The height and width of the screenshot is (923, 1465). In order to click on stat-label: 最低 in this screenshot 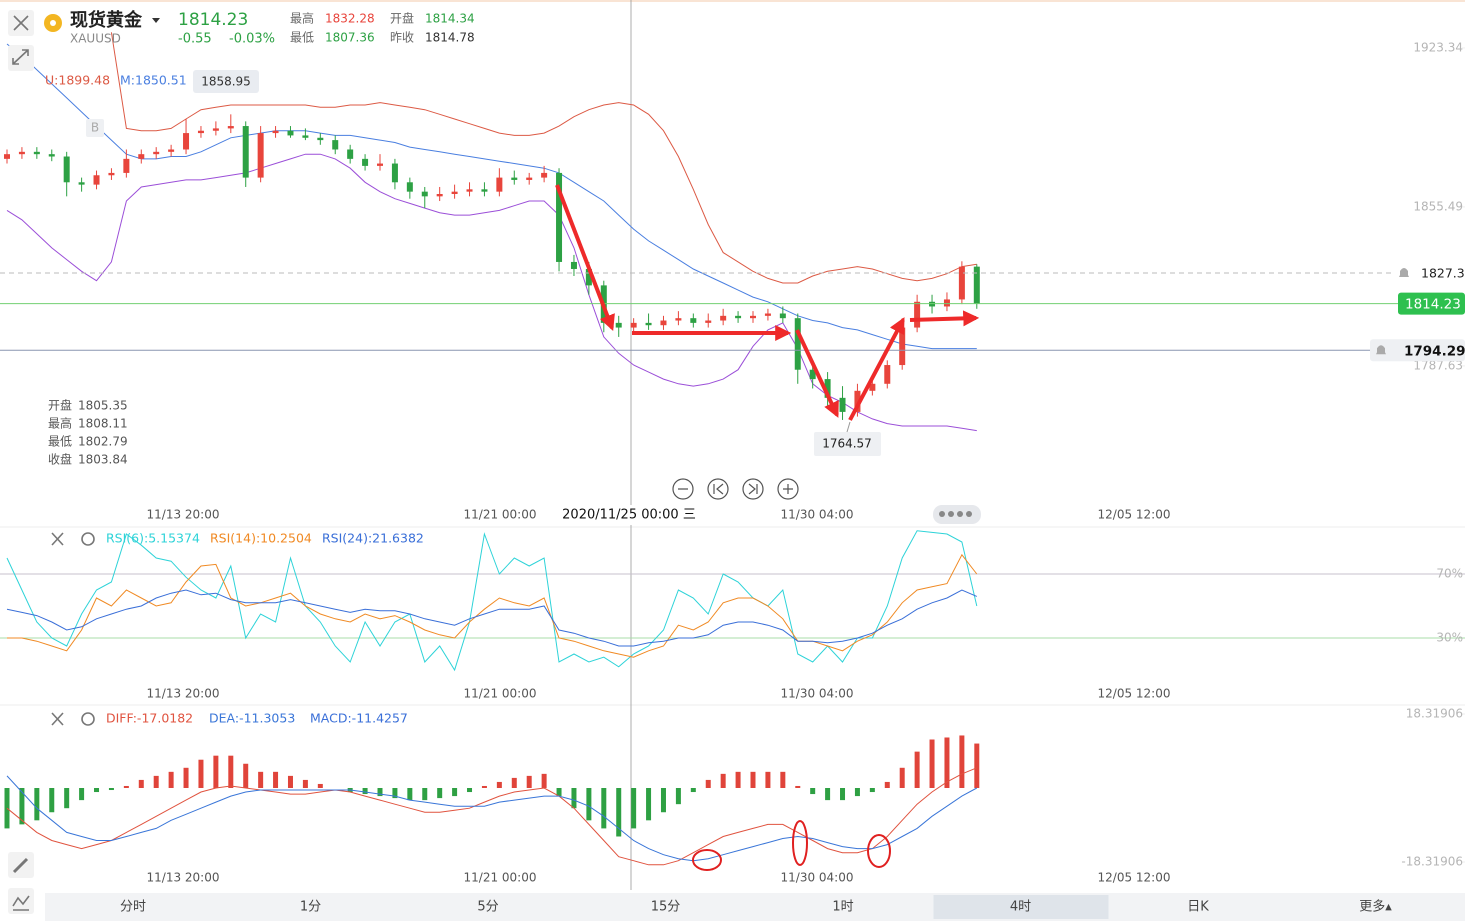, I will do `click(302, 38)`.